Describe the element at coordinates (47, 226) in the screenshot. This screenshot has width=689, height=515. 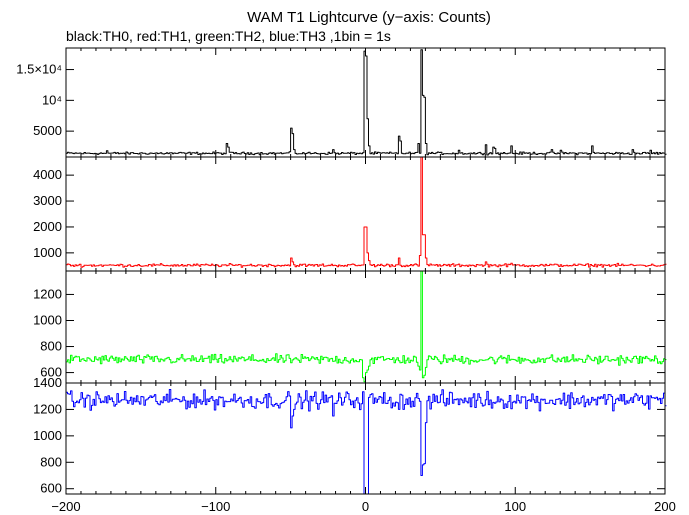
I see `y-tick-label: 2000` at that location.